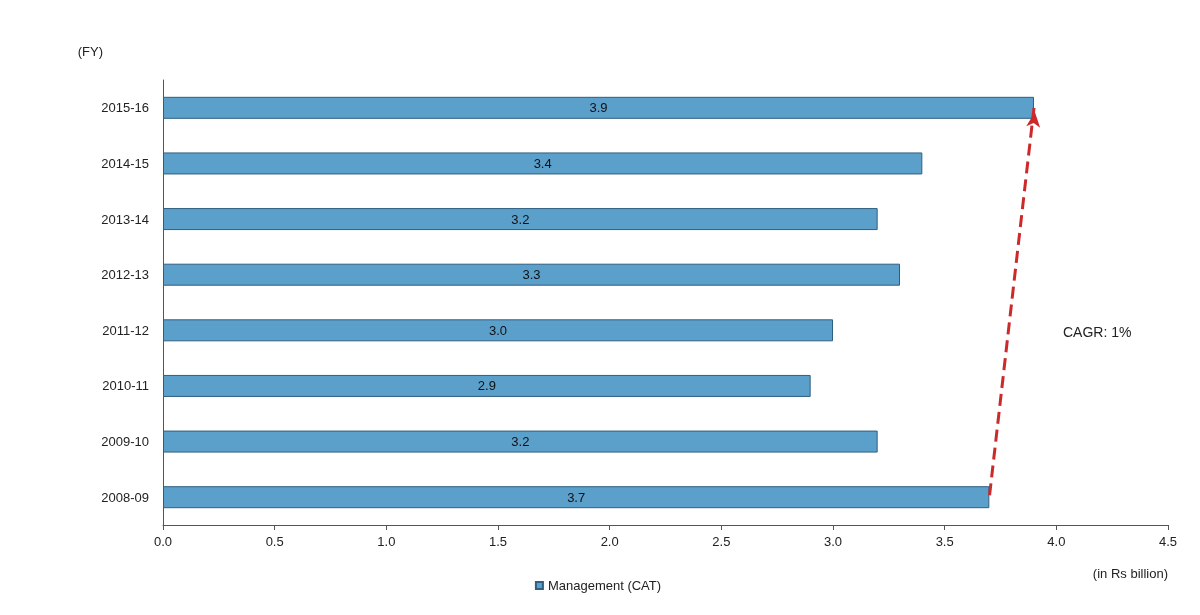  Describe the element at coordinates (833, 541) in the screenshot. I see `x-tick-label: 3.0` at that location.